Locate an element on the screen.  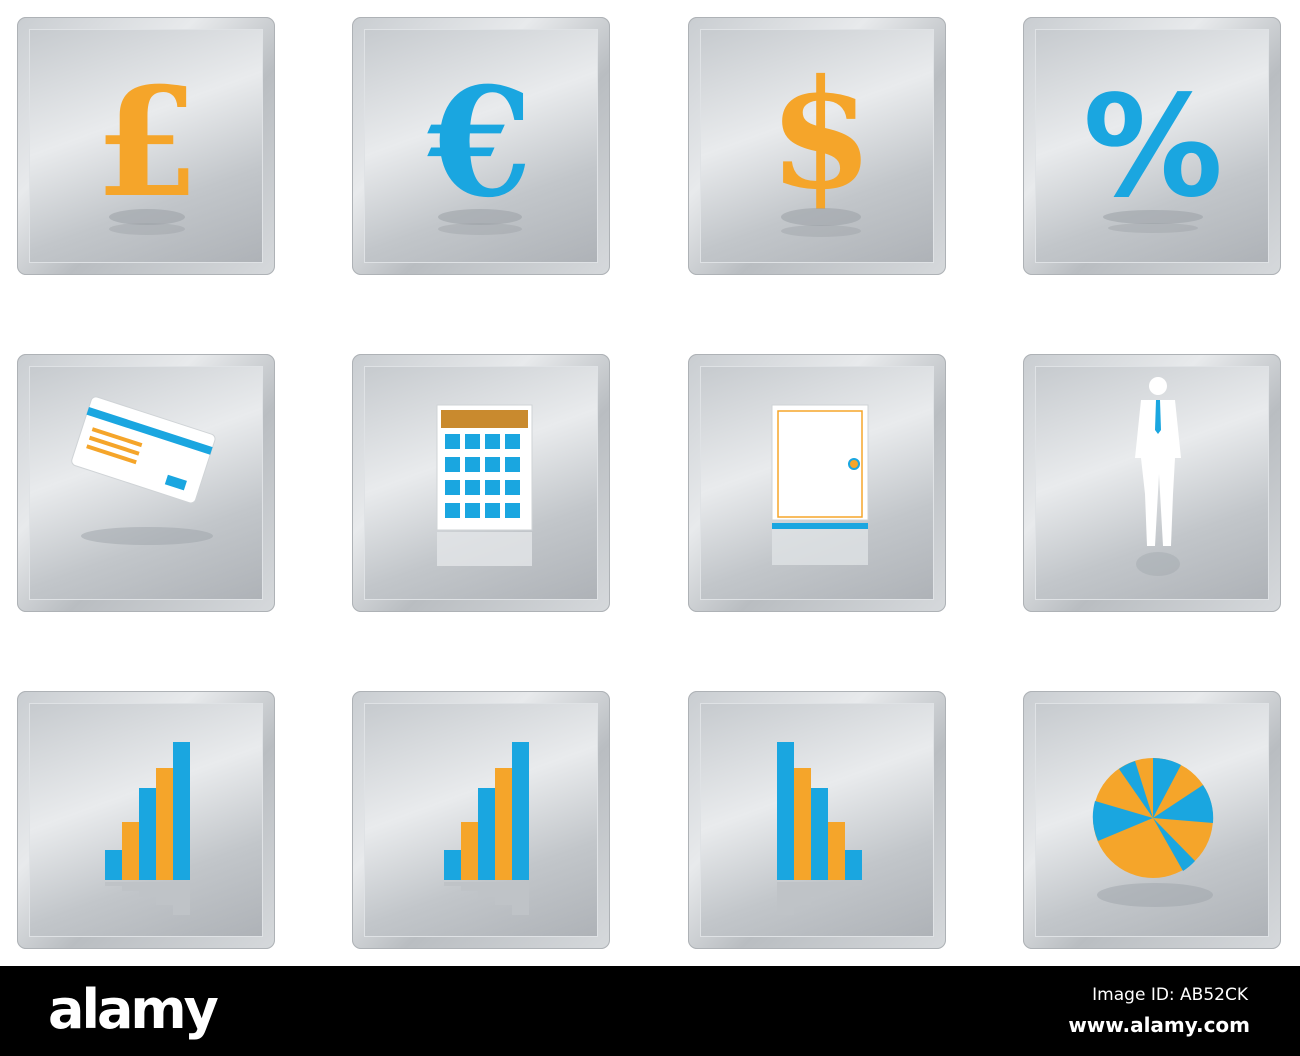
pie-chart-icon is located at coordinates (1153, 832).